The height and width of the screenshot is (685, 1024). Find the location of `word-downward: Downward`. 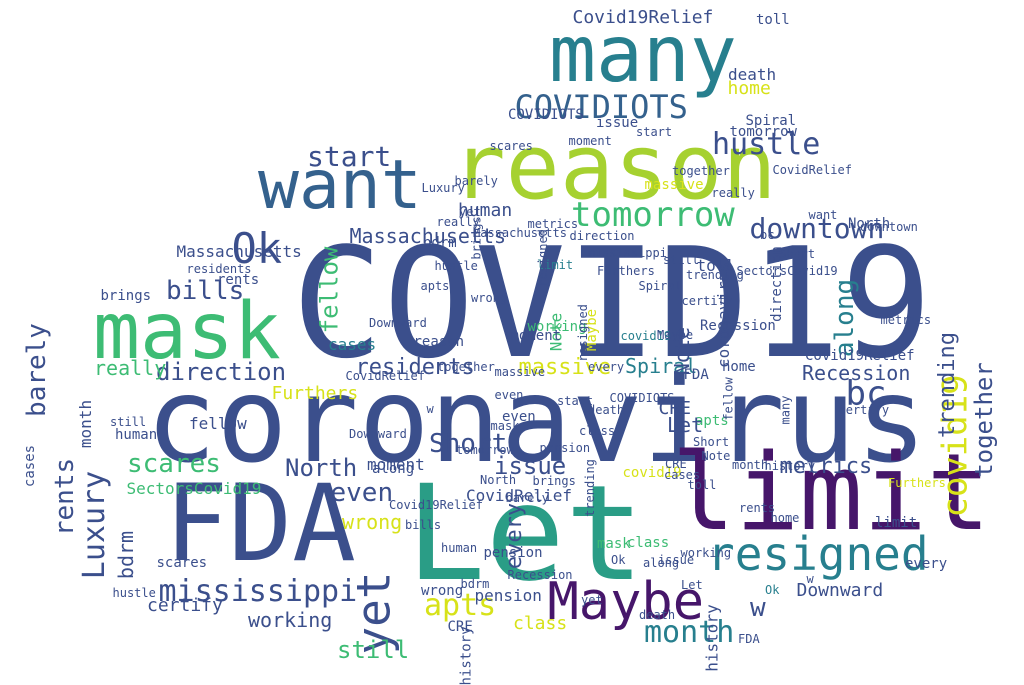

word-downward: Downward is located at coordinates (840, 590).